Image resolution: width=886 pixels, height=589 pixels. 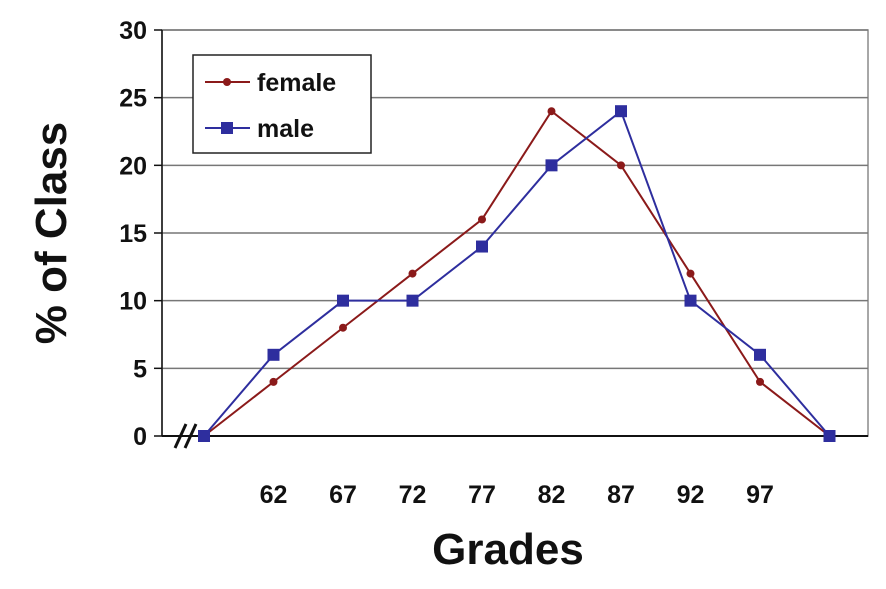 I want to click on legend-male-swatch-marker, so click(x=227, y=128).